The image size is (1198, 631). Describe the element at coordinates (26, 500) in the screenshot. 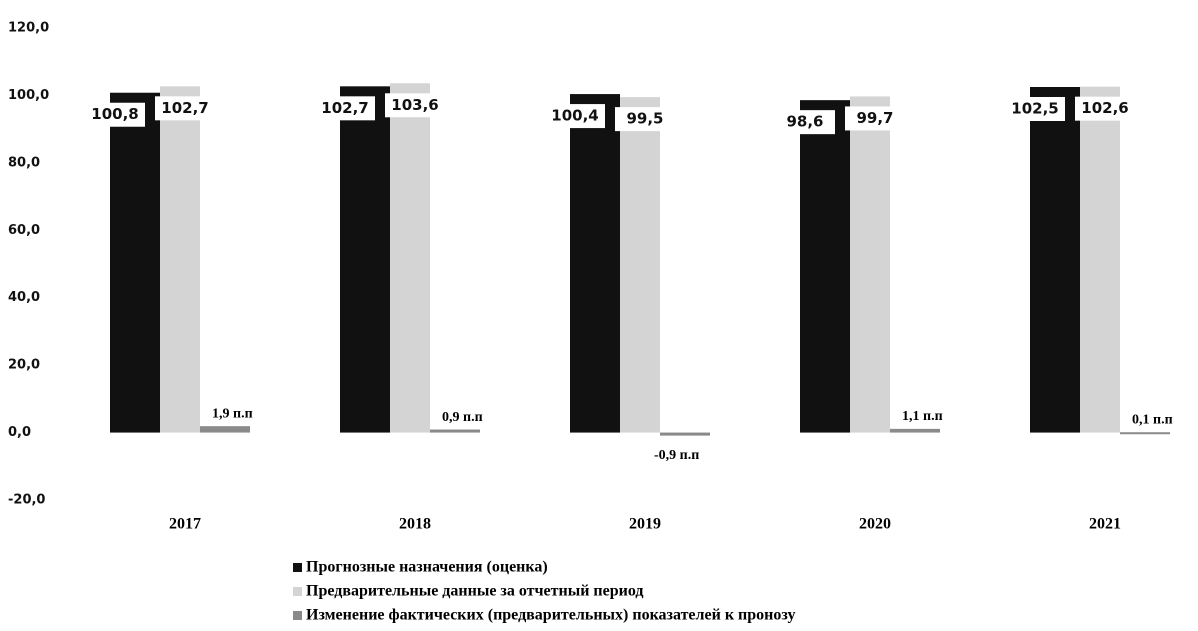

I see `y-tick-label: -20,0` at that location.